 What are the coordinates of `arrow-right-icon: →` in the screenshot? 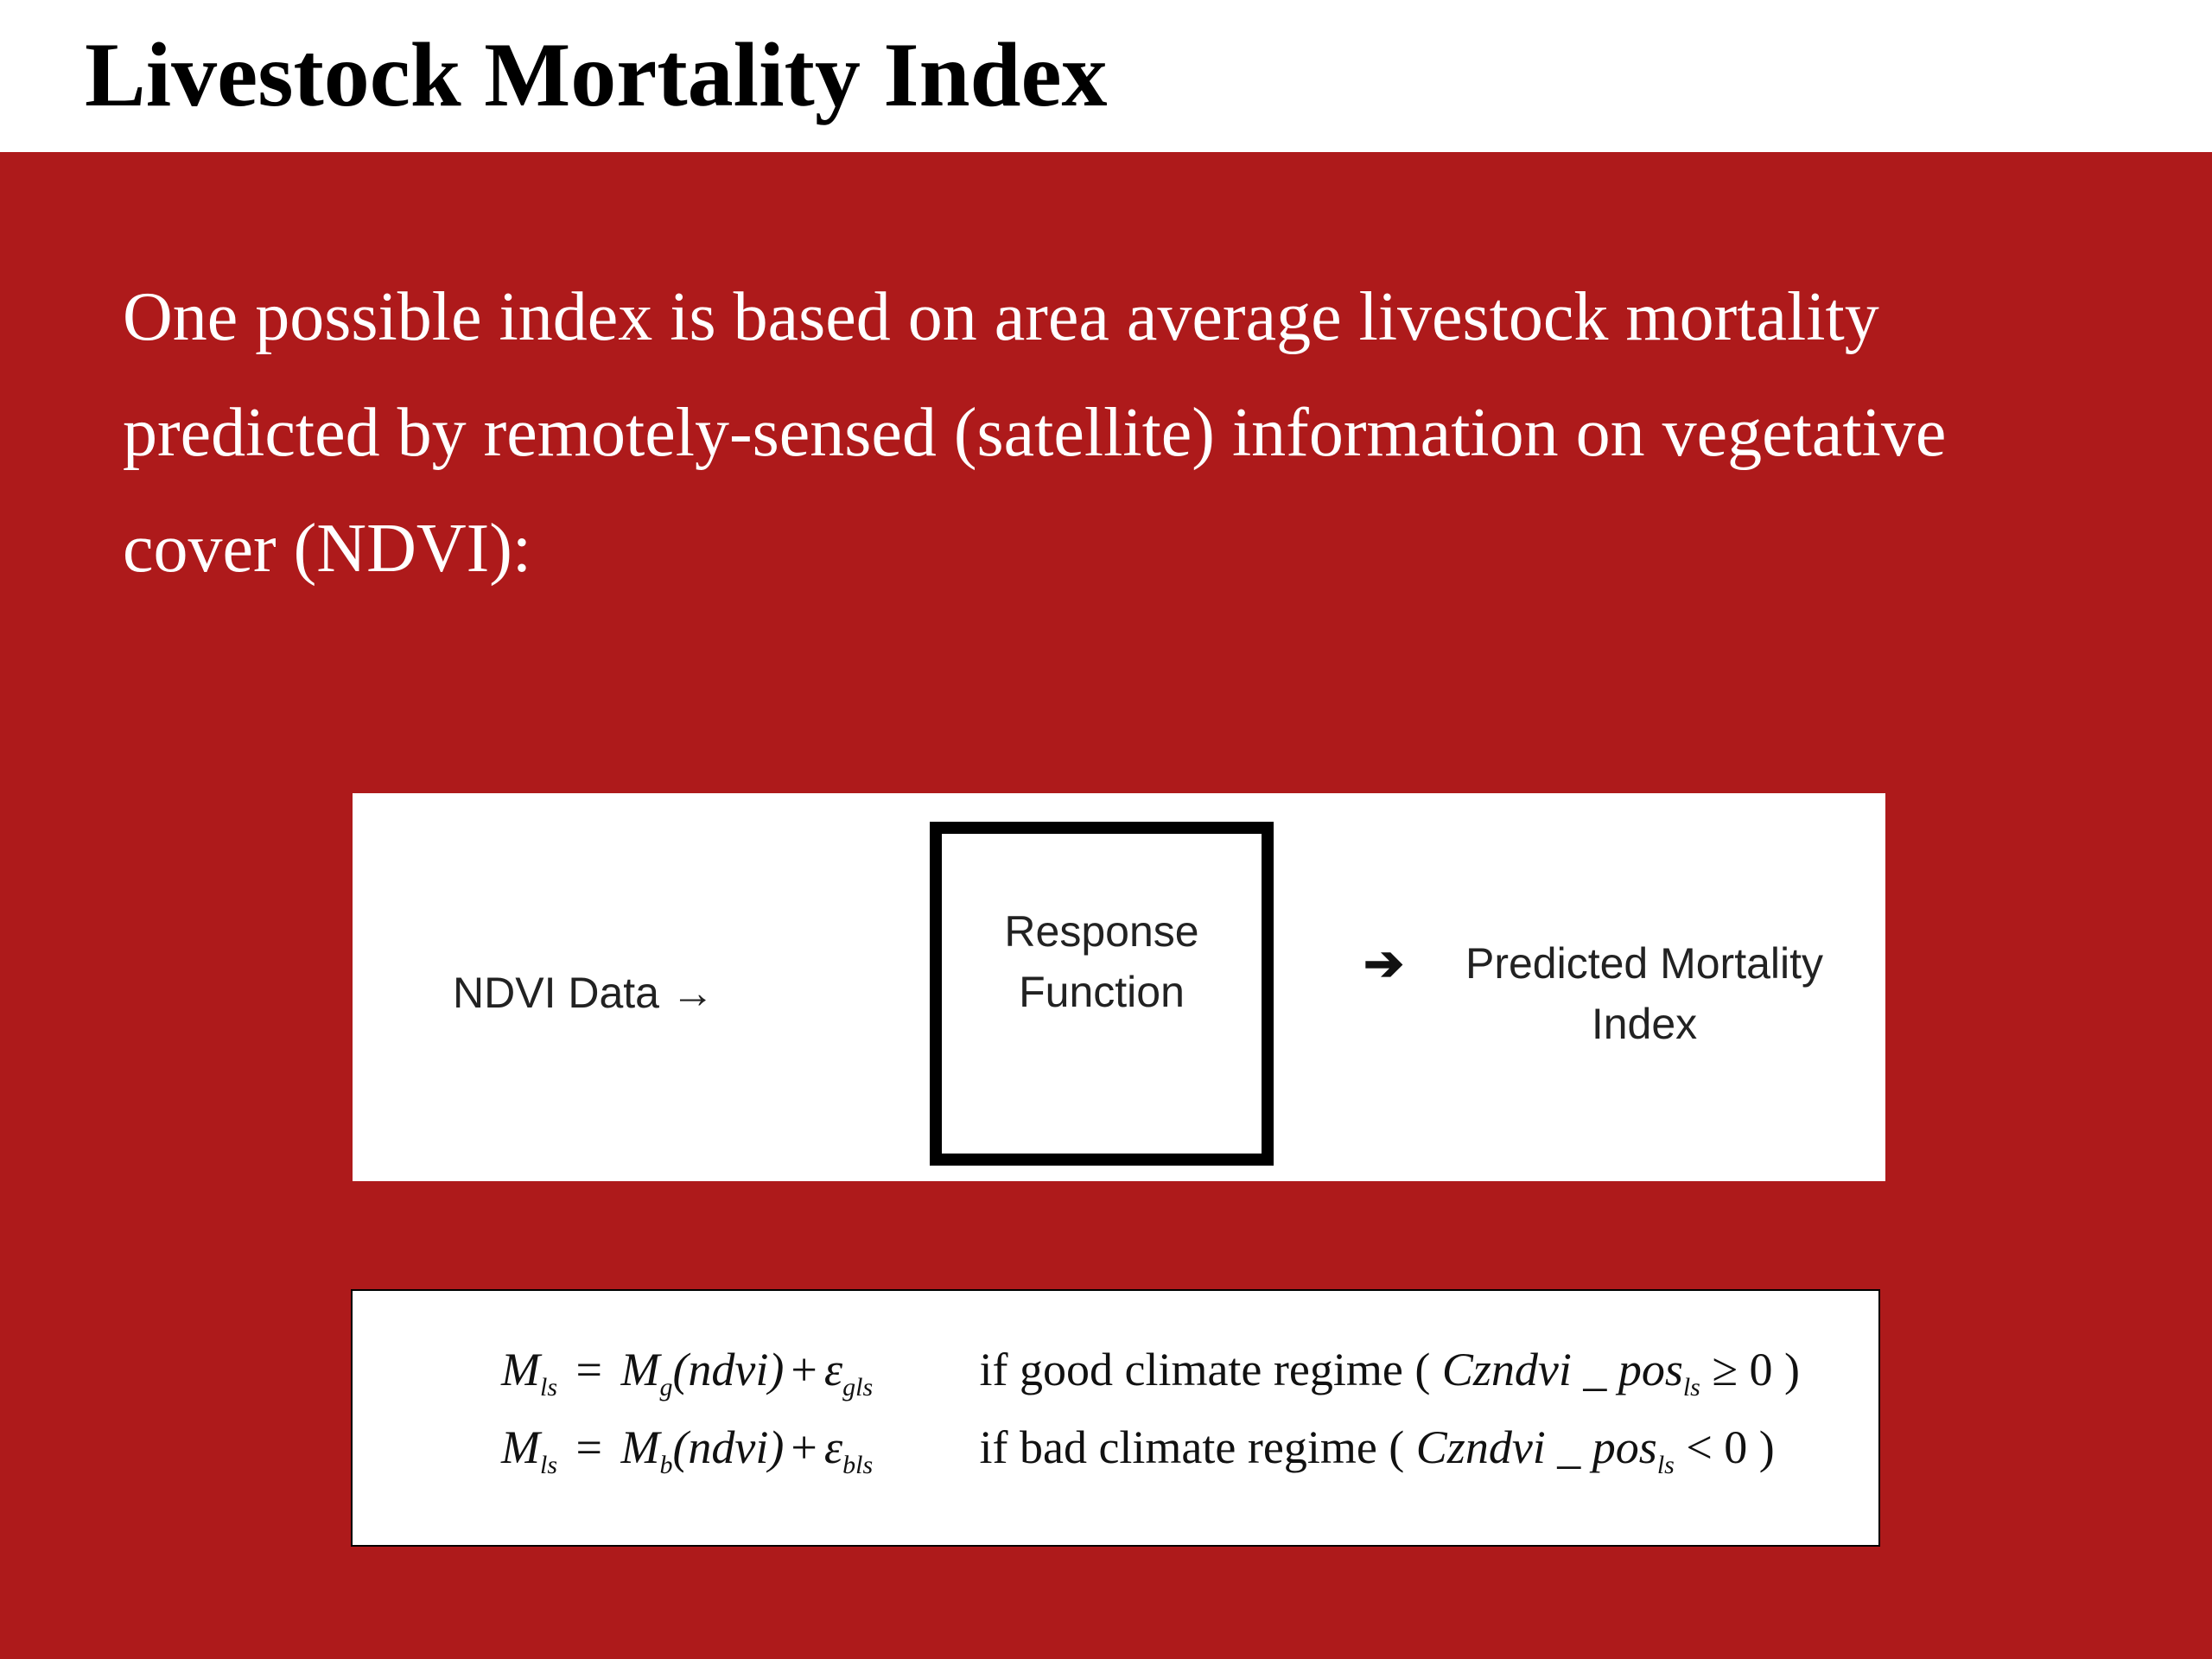 It's located at (693, 993).